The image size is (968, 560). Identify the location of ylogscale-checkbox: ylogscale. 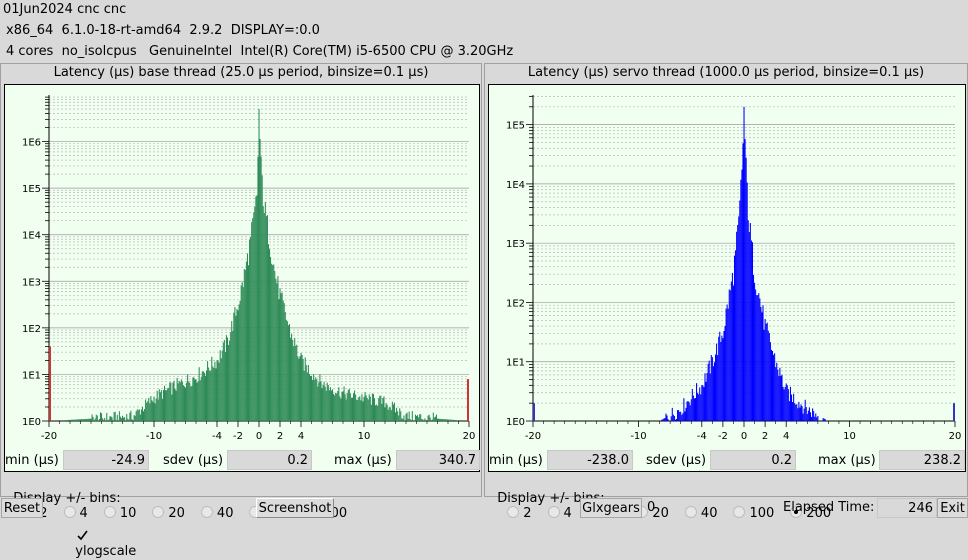
(94, 529).